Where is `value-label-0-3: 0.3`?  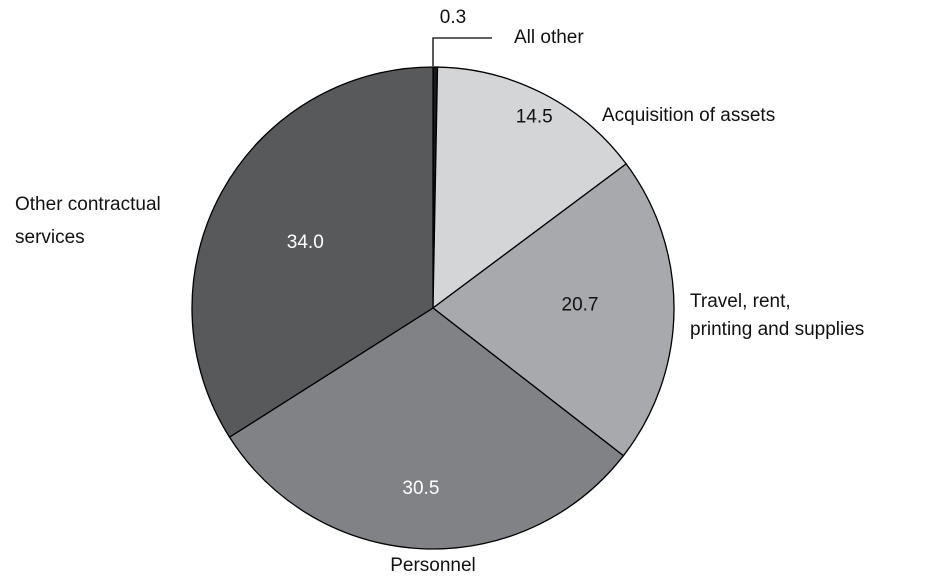 value-label-0-3: 0.3 is located at coordinates (453, 17).